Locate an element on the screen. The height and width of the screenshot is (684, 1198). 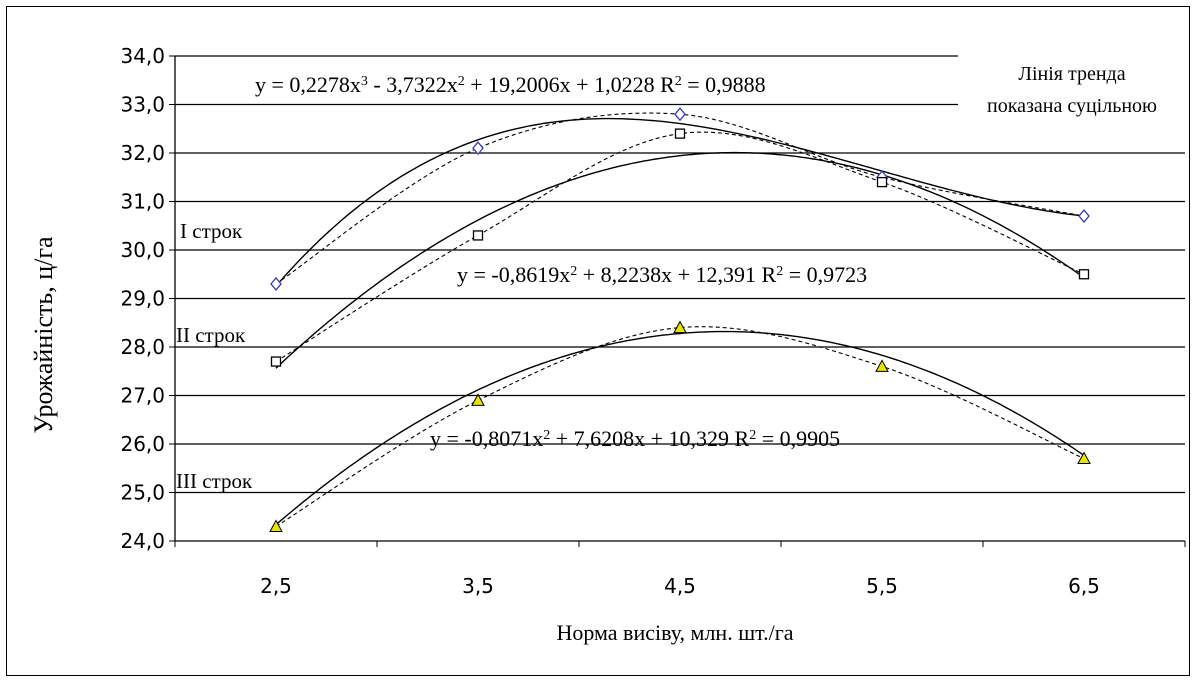
y-tick-label: 26,0 is located at coordinates (142, 444).